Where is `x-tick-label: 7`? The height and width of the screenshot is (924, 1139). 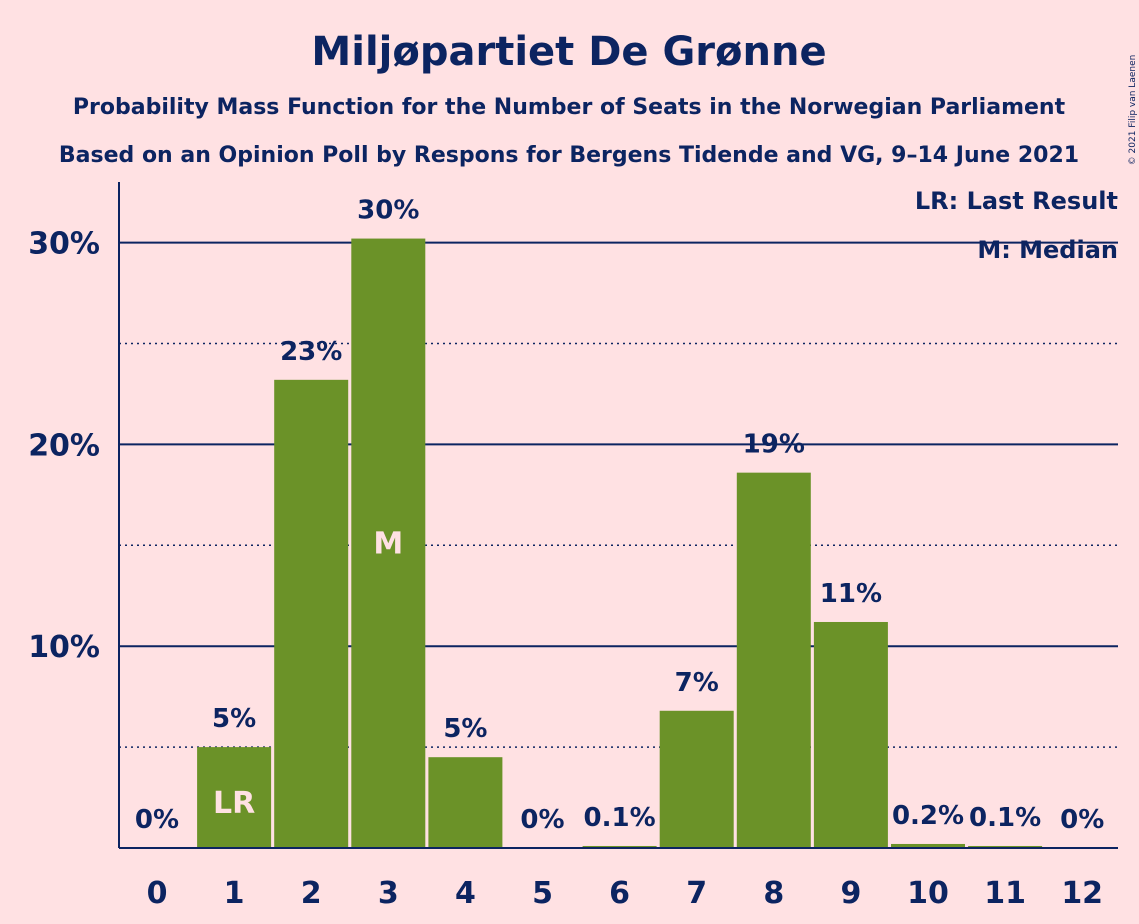 x-tick-label: 7 is located at coordinates (696, 893).